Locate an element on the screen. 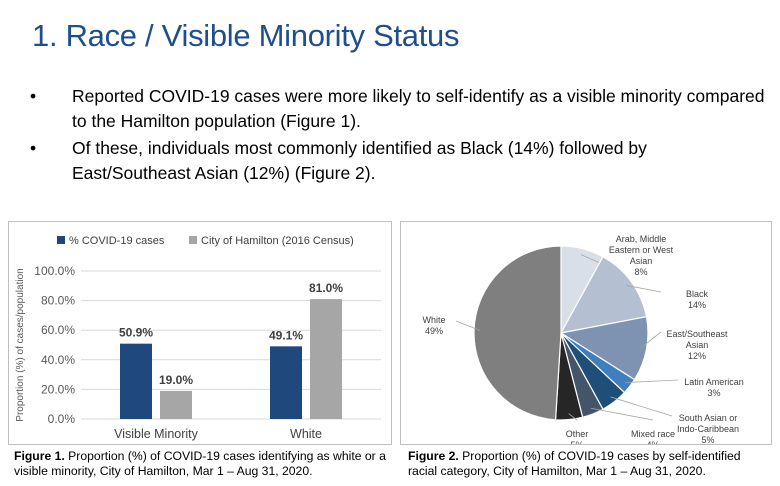  x-tick-label: Visible Minority is located at coordinates (156, 434).